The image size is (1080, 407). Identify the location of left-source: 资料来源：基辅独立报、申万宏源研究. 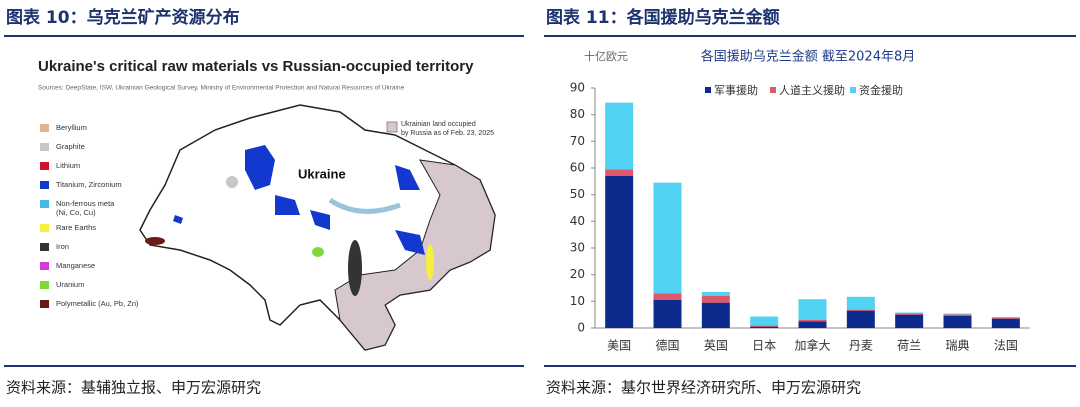
(133, 388).